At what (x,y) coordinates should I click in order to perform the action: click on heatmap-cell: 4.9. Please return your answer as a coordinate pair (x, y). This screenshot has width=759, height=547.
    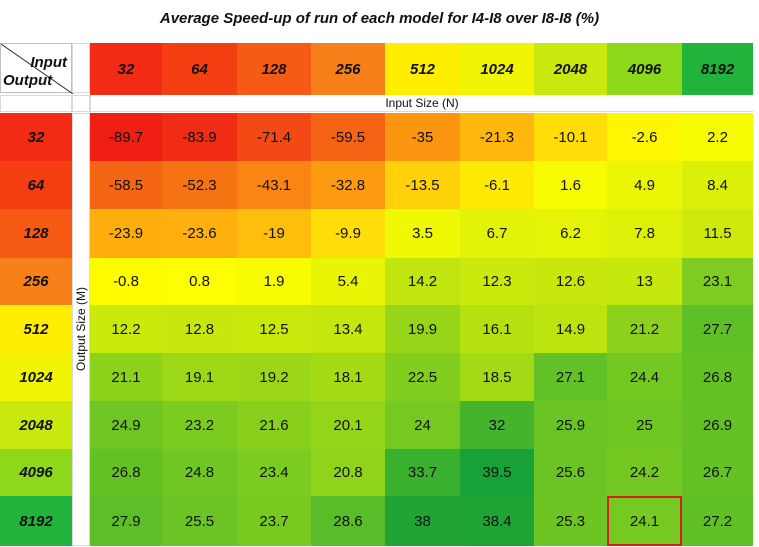
    Looking at the image, I should click on (644, 185).